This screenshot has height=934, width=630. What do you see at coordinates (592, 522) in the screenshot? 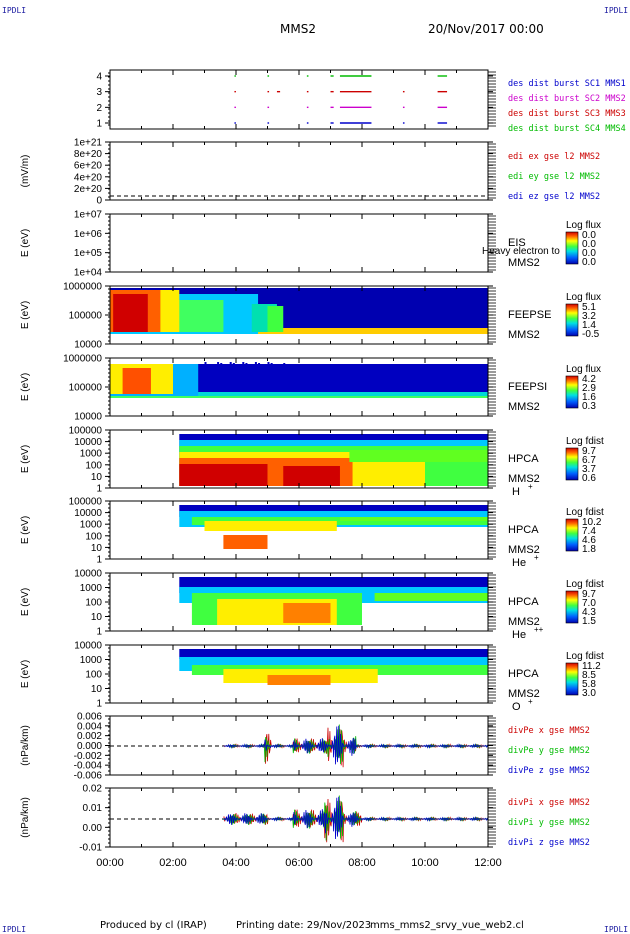
I see `colorbar-tick-p7: 10.2` at bounding box center [592, 522].